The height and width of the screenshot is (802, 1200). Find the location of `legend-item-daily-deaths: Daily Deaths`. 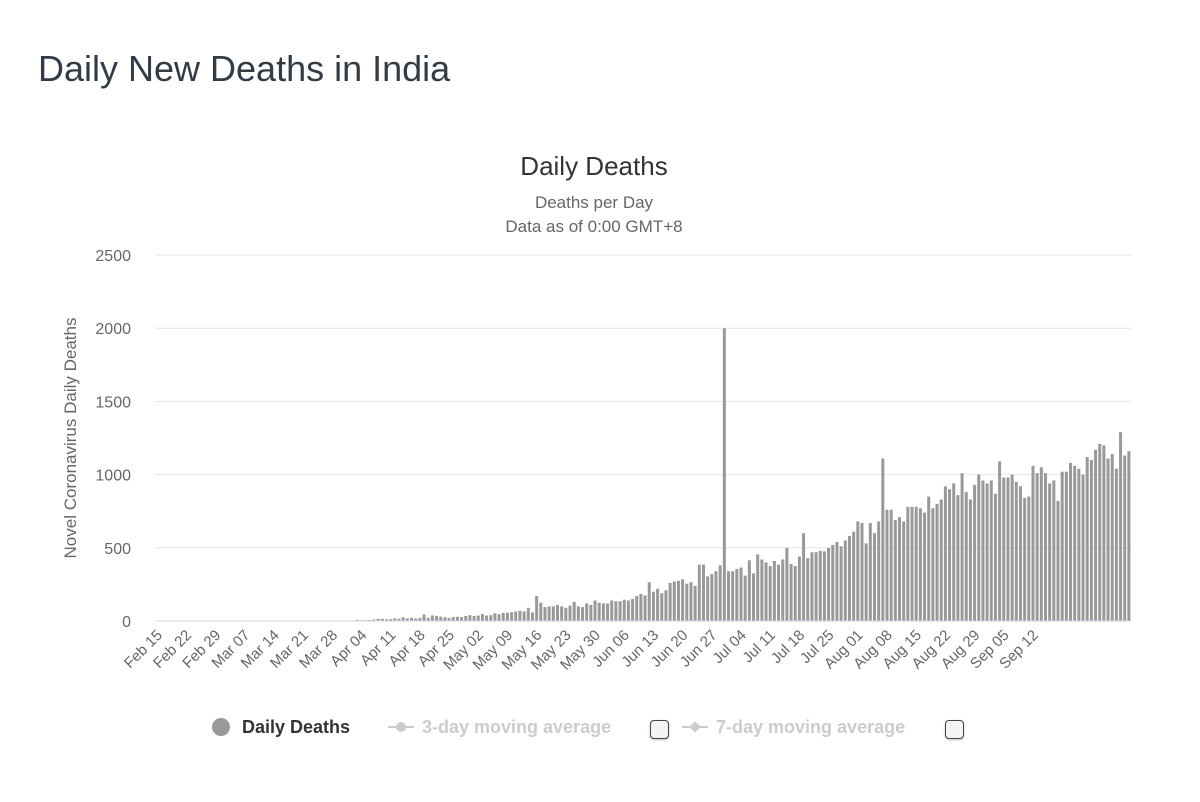

legend-item-daily-deaths: Daily Deaths is located at coordinates (281, 727).